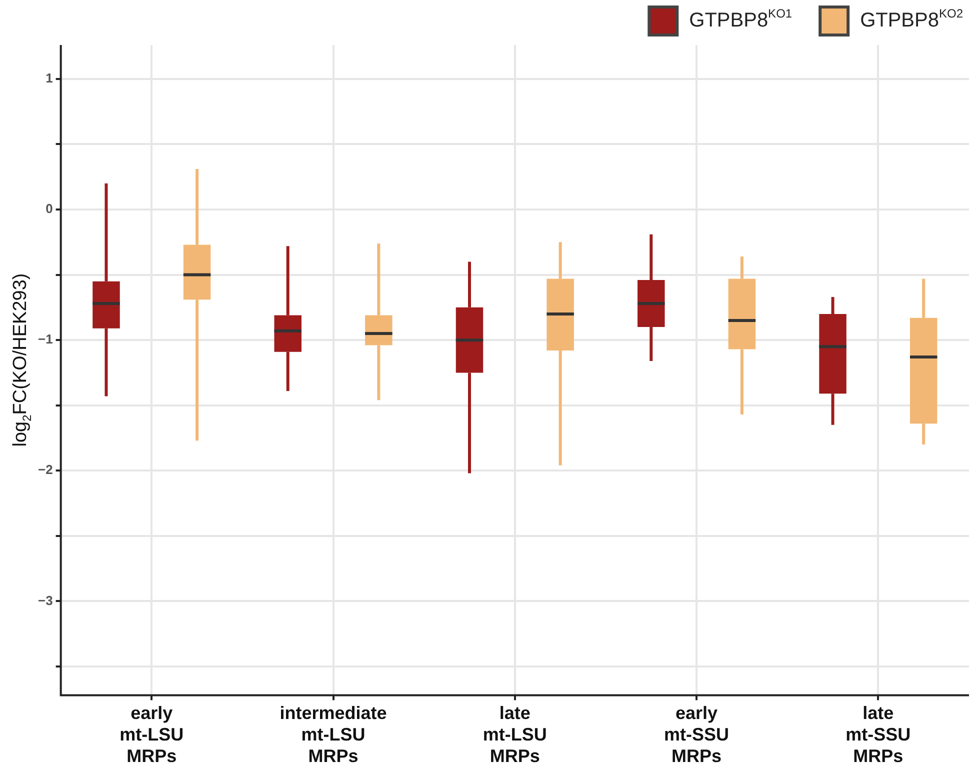 Image resolution: width=975 pixels, height=771 pixels. What do you see at coordinates (697, 734) in the screenshot?
I see `x-tick-label: early mt-SSU MRPs` at bounding box center [697, 734].